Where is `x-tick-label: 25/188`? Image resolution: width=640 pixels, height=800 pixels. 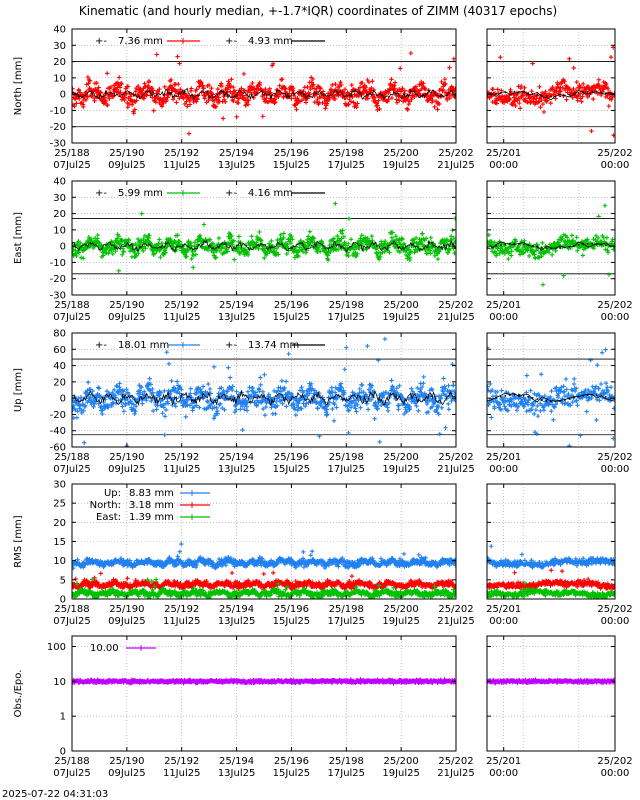
x-tick-label: 25/188 is located at coordinates (71, 153).